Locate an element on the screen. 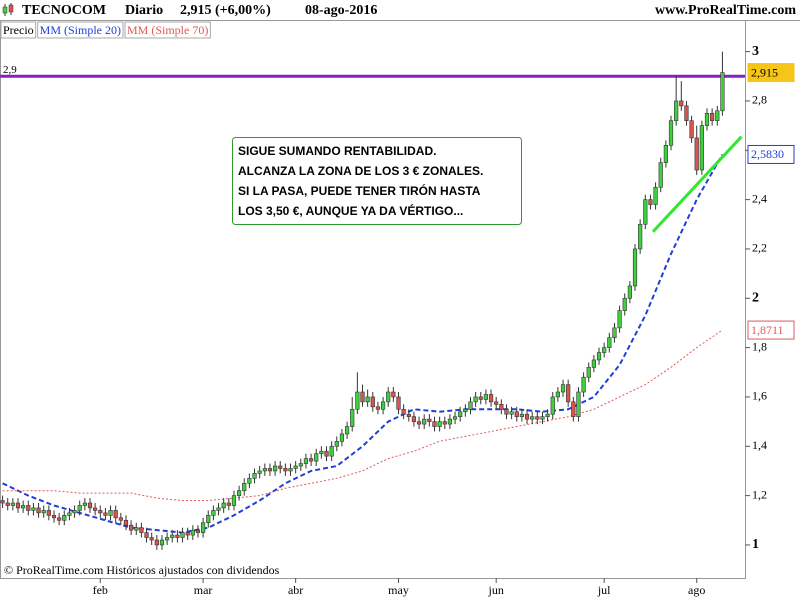  y-tick-label: 2,2 is located at coordinates (759, 248).